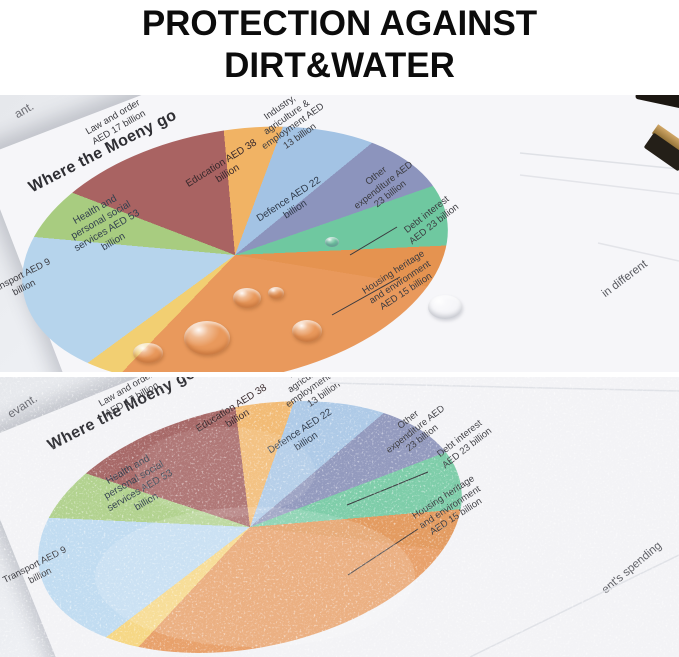  What do you see at coordinates (339, 65) in the screenshot?
I see `headline-line2: DIRT&WATER` at bounding box center [339, 65].